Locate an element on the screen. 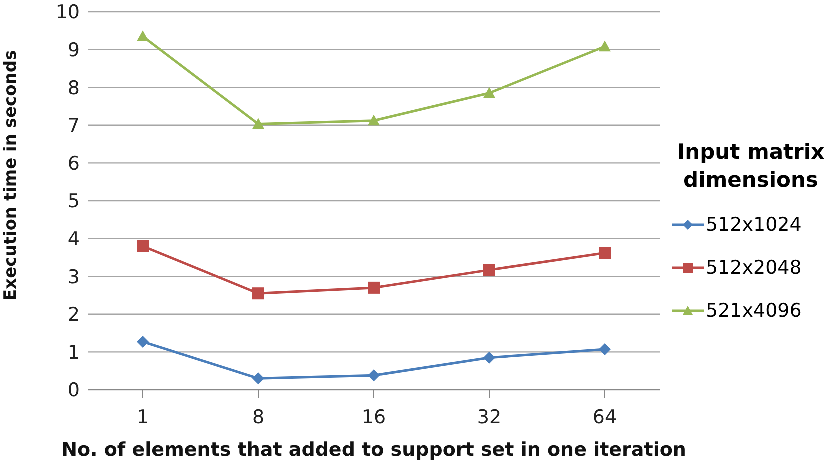 The width and height of the screenshot is (838, 470). x-tick-label: 32 is located at coordinates (489, 417).